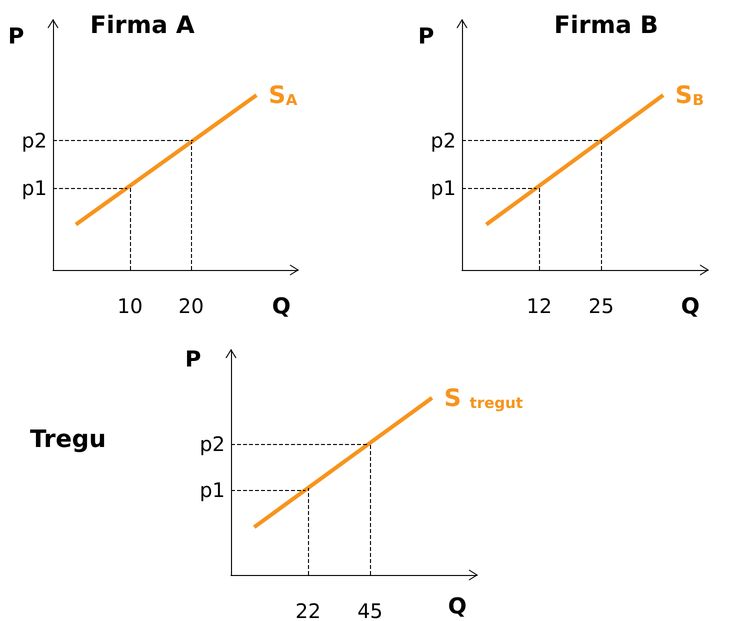 The height and width of the screenshot is (621, 729). I want to click on x-tick-label: 20, so click(191, 306).